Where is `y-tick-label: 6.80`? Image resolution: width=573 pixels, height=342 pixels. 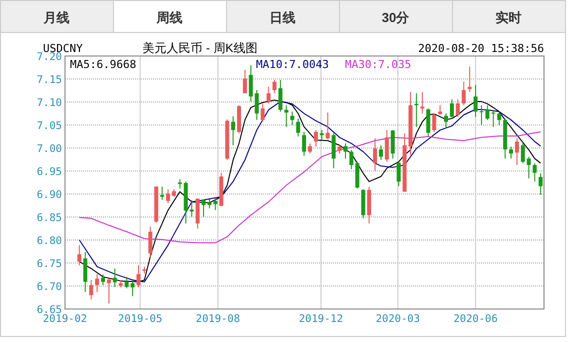 y-tick-label: 6.80 is located at coordinates (49, 241).